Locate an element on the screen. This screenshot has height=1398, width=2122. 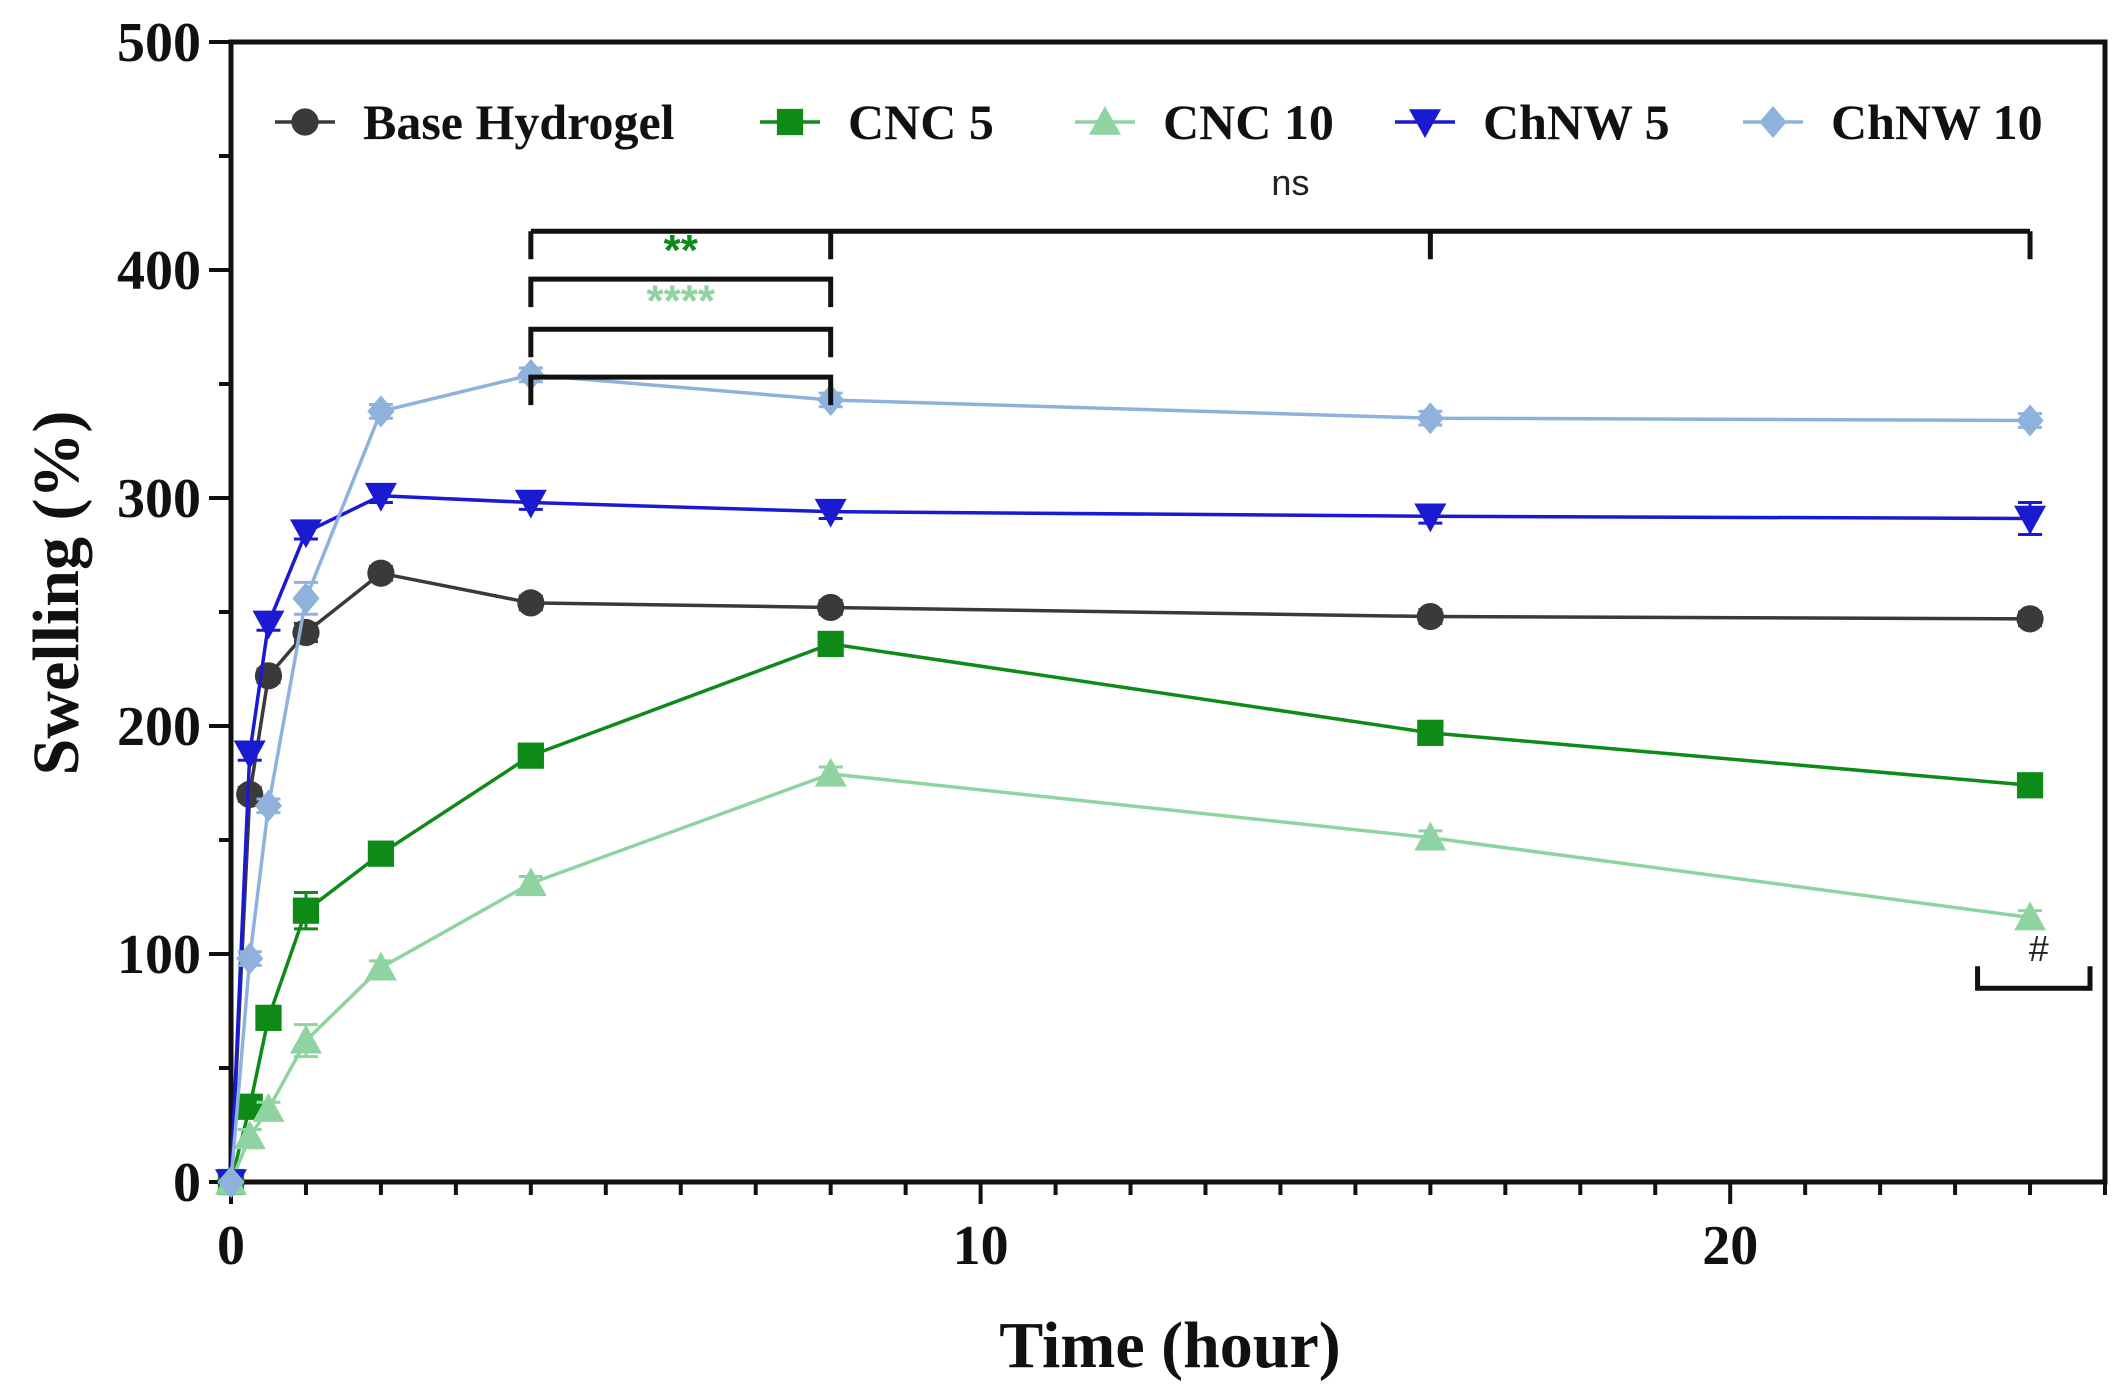
x-axis: 0 10 20 is located at coordinates (1162, 1229).